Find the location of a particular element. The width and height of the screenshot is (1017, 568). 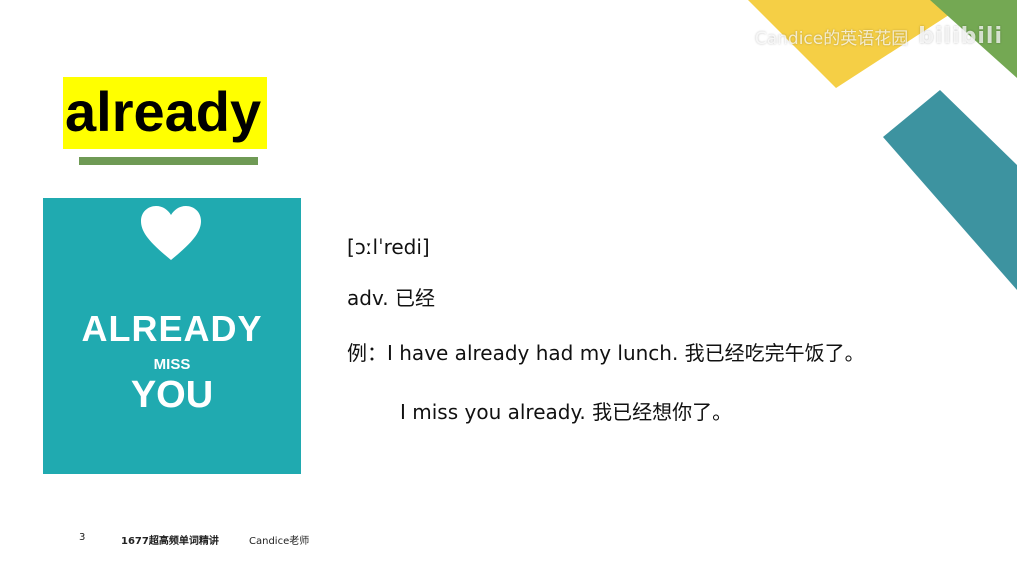

title-underline is located at coordinates (168, 161).